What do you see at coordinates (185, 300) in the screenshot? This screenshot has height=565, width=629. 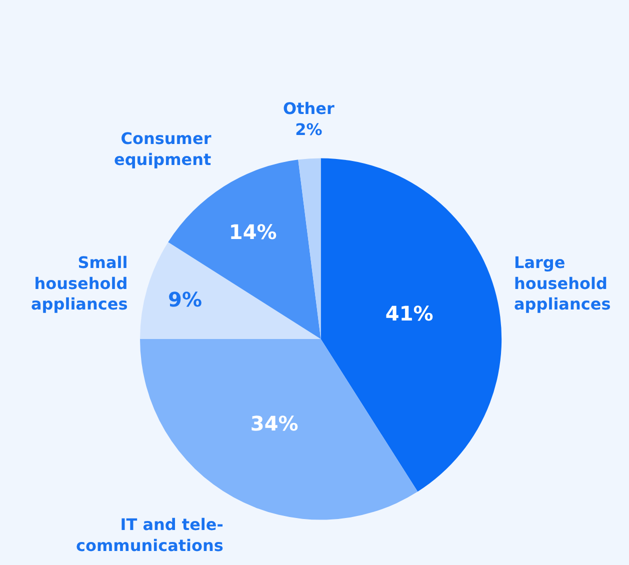 I see `data-label: 9%` at bounding box center [185, 300].